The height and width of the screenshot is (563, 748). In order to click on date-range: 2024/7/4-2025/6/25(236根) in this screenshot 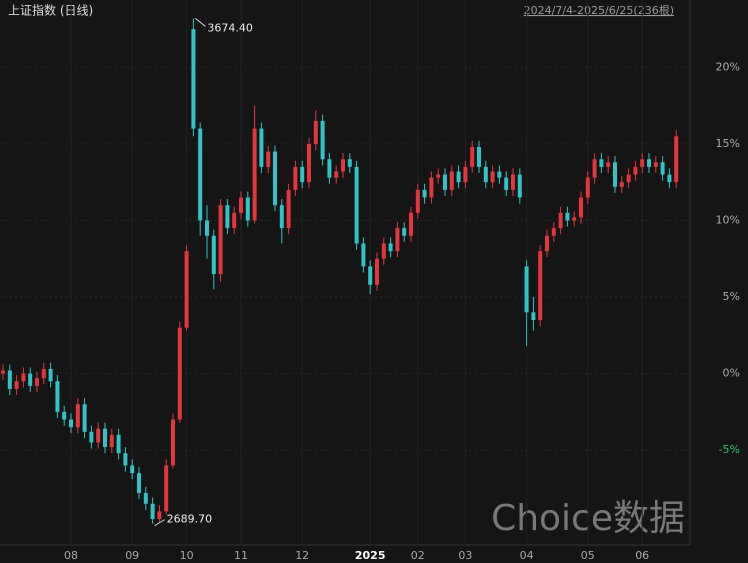, I will do `click(599, 10)`.